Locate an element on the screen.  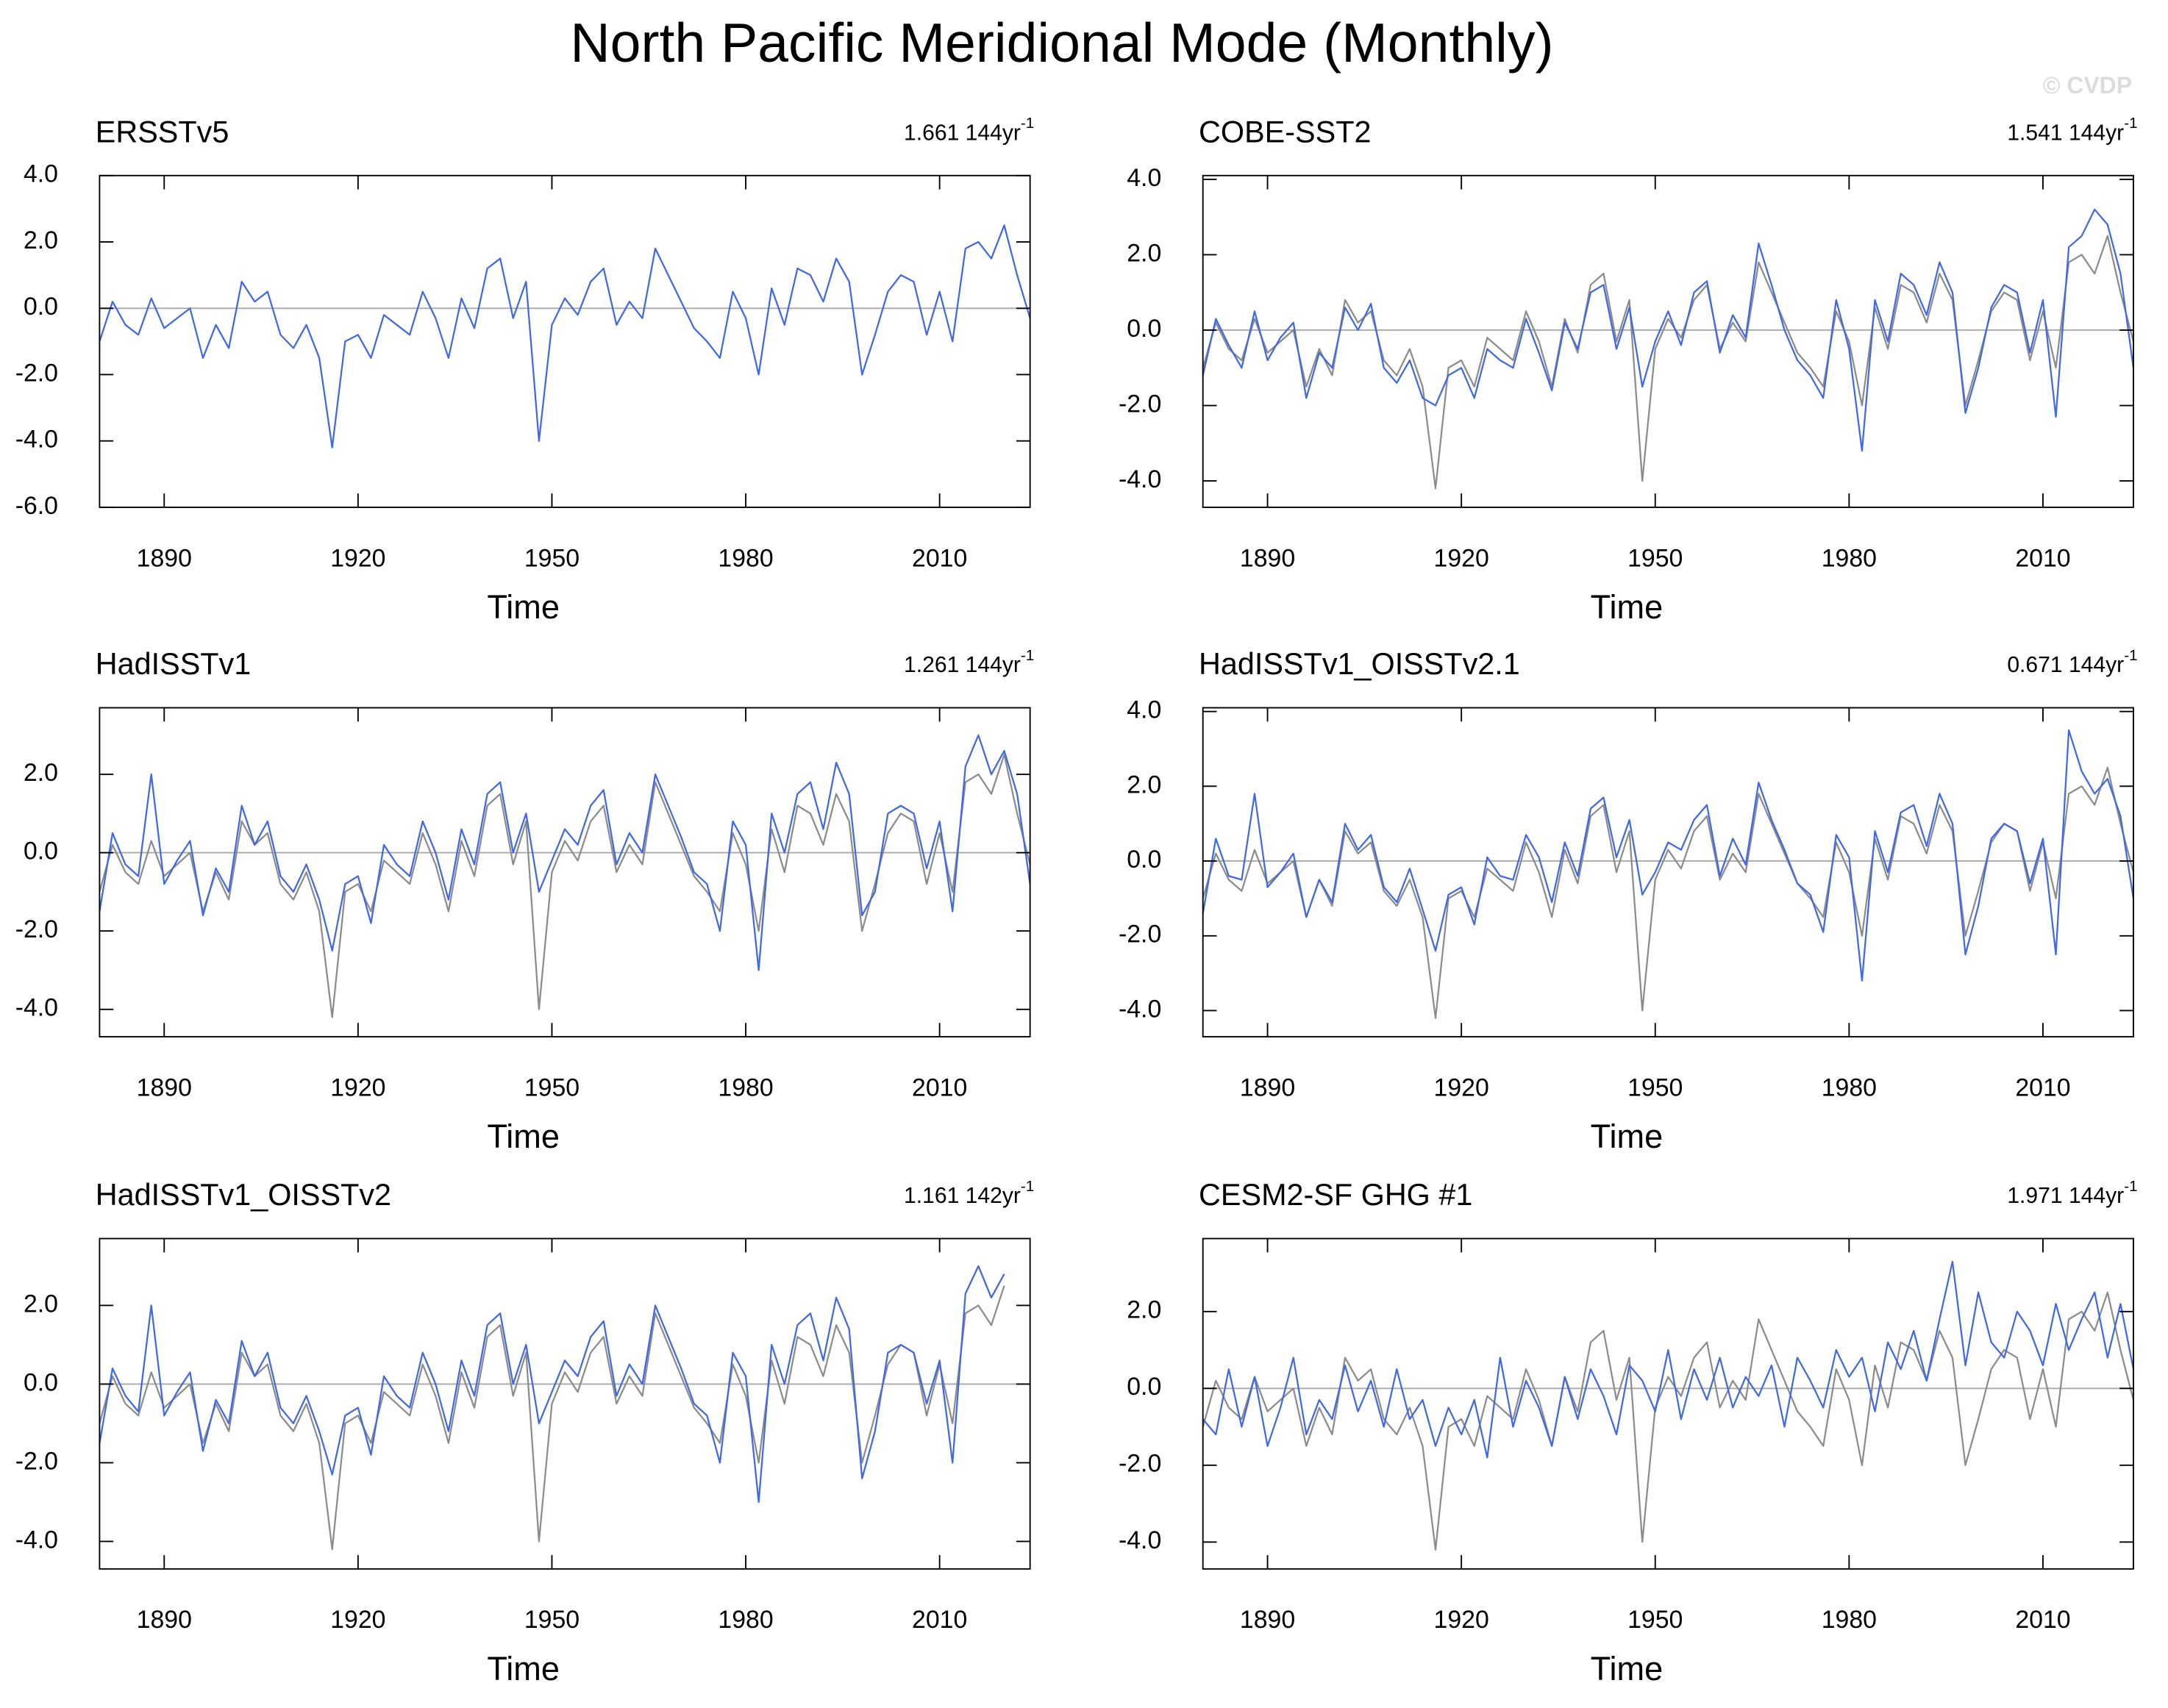
annotation: 1.161 142yr-1 is located at coordinates (969, 1193).